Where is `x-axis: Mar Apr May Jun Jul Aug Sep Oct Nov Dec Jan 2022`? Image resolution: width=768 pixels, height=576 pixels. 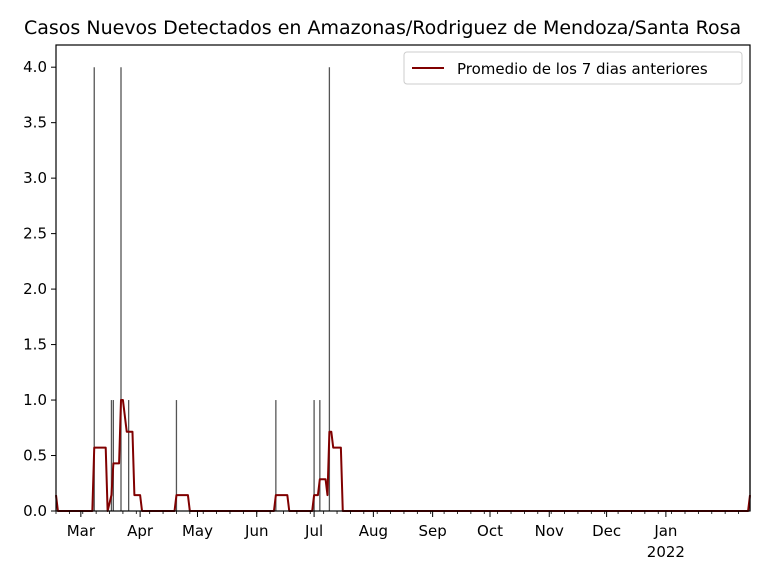
x-axis: Mar Apr May Jun Jul Aug Sep Oct Nov Dec Jan 2022 is located at coordinates (397, 536).